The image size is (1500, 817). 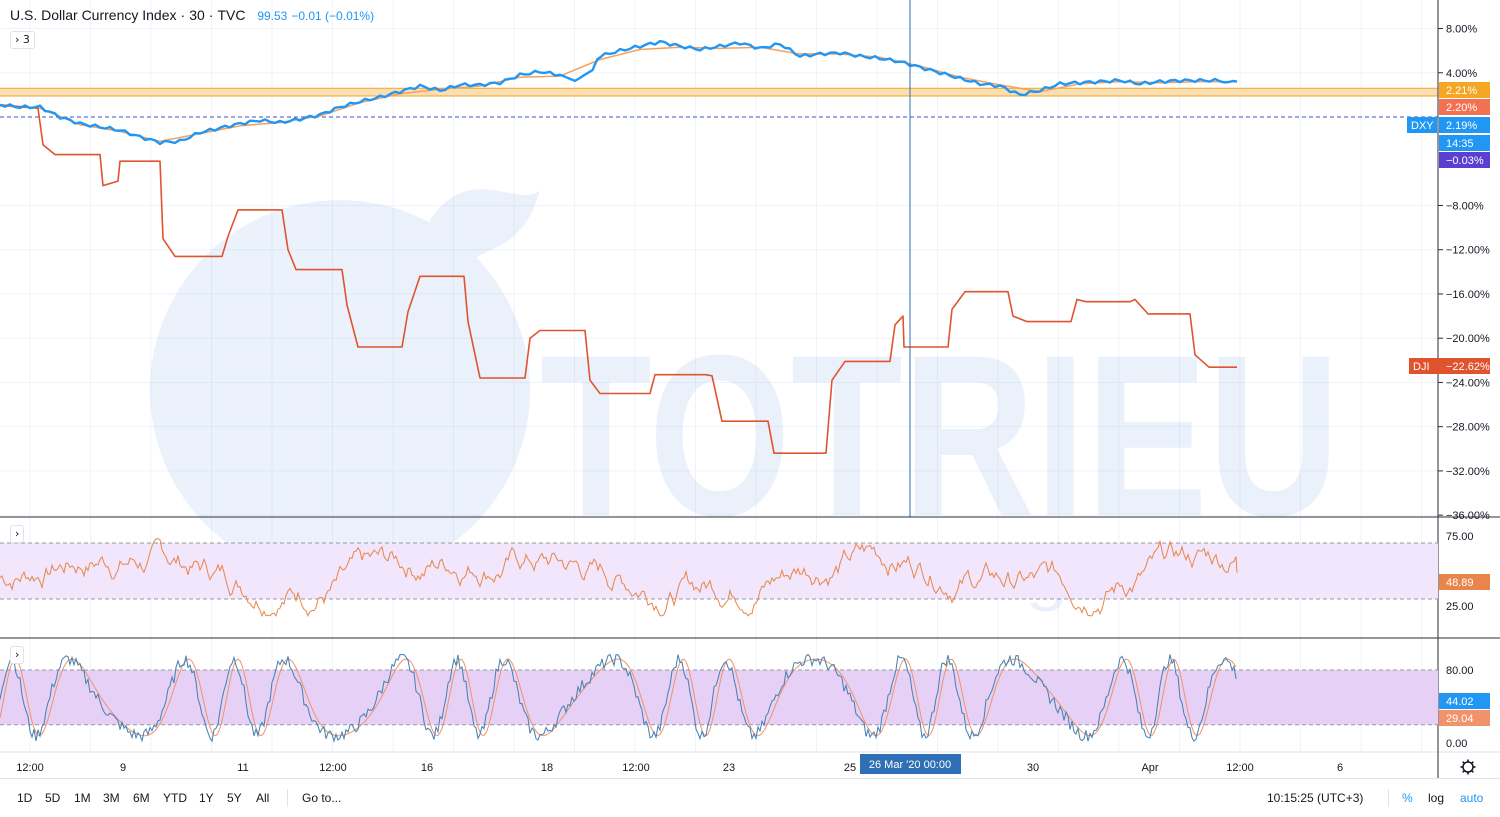 I want to click on range-6m-button: 6M, so click(x=141, y=798).